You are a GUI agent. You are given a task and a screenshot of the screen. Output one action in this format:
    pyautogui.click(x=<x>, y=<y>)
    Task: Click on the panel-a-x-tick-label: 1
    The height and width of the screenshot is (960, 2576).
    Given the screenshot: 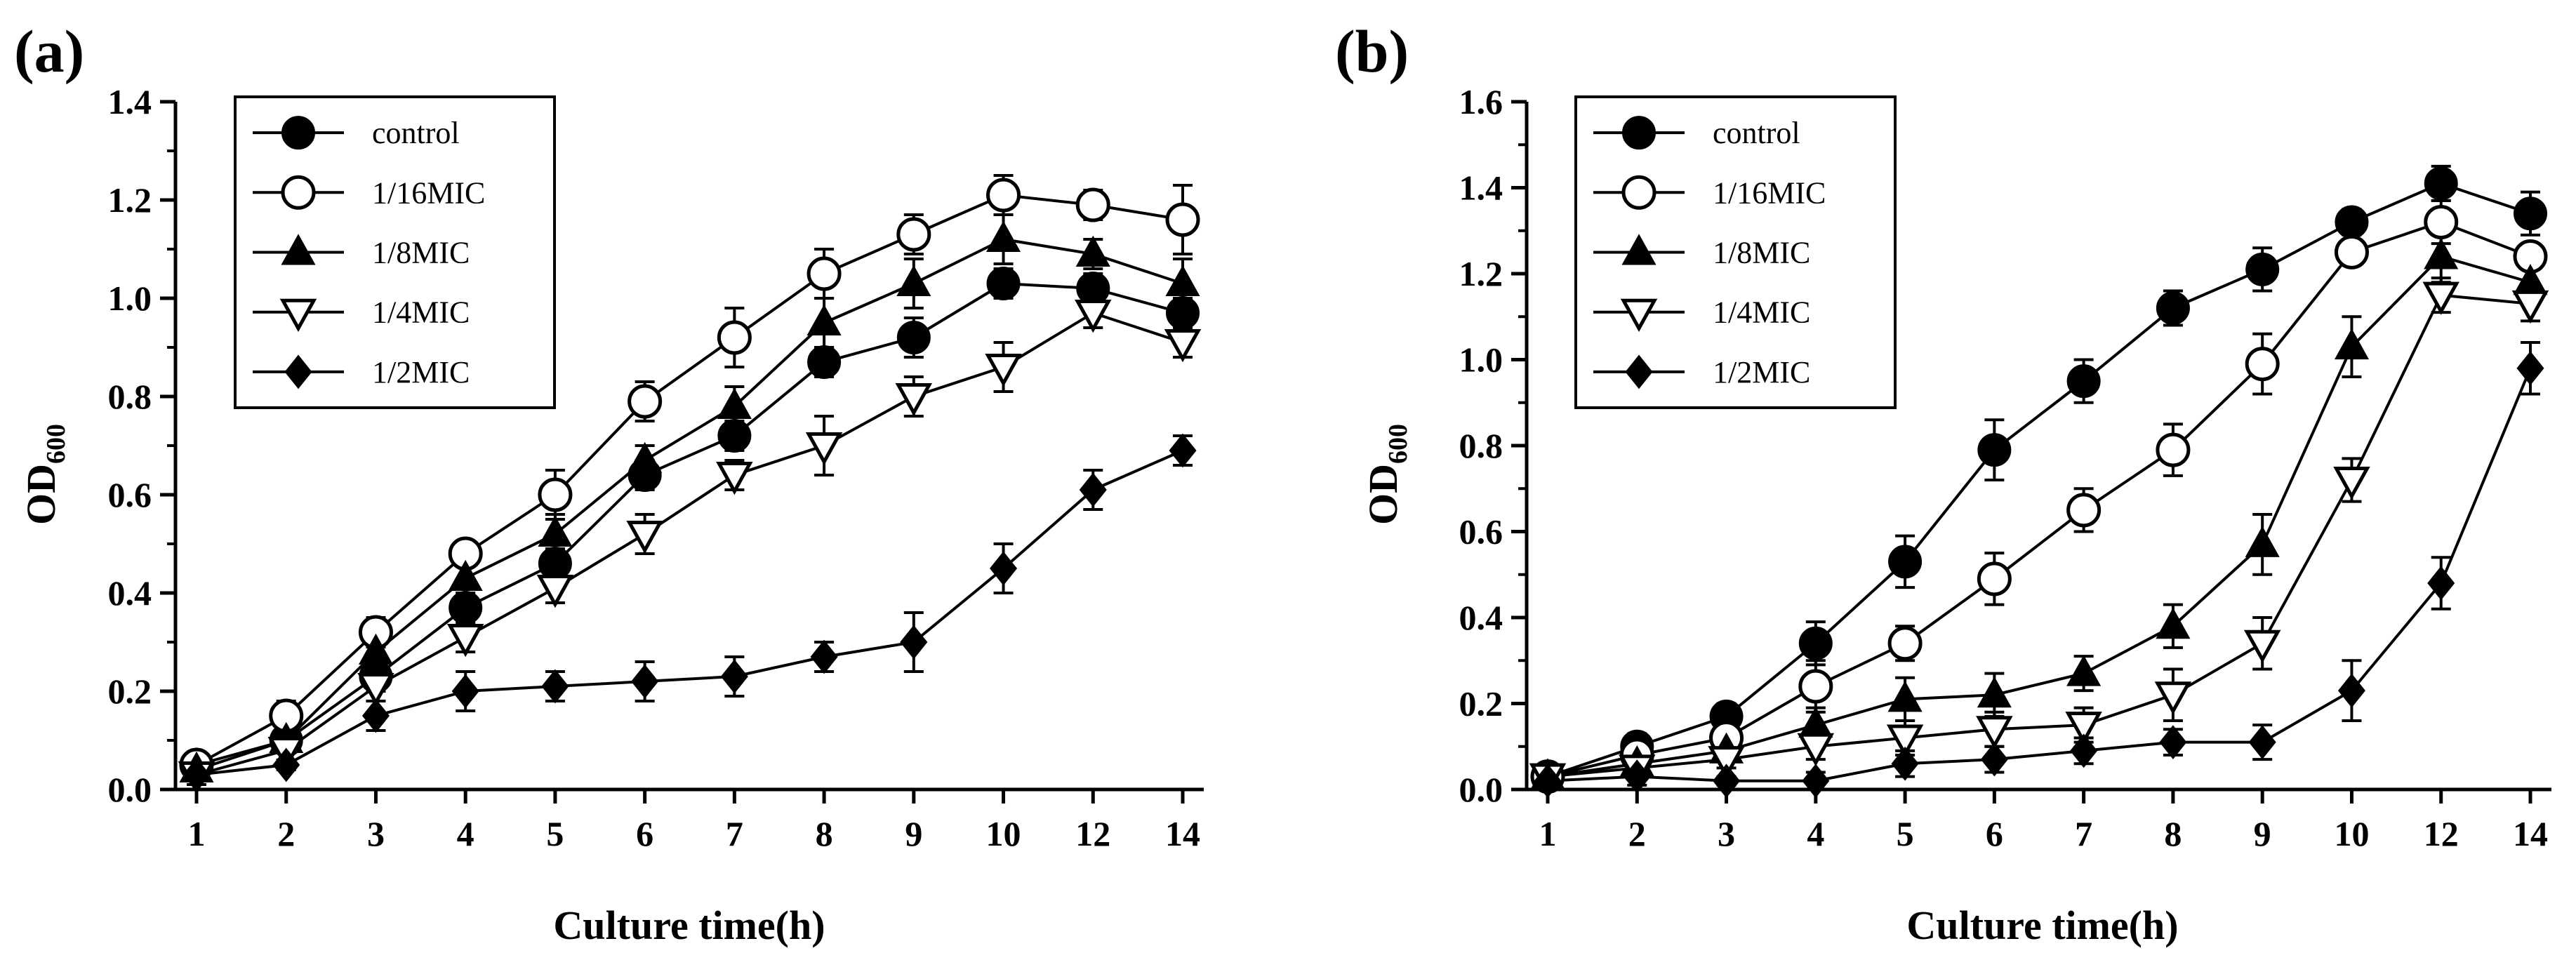 What is the action you would take?
    pyautogui.click(x=197, y=833)
    